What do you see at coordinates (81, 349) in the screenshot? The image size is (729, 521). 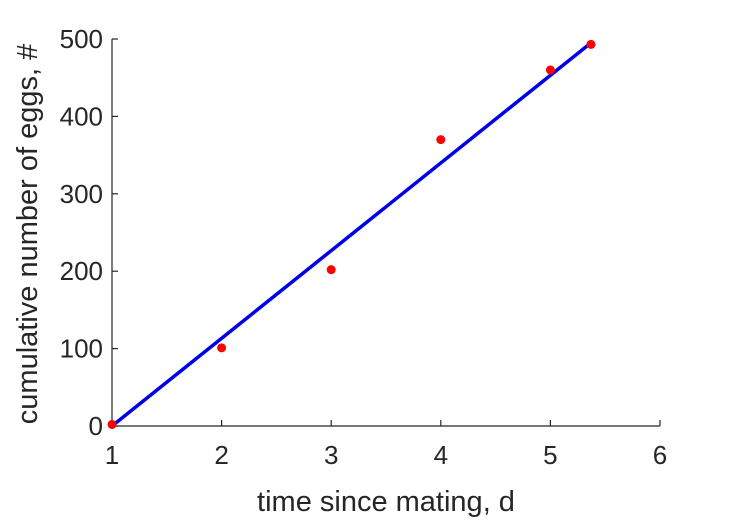 I see `y-tick-label: 100` at bounding box center [81, 349].